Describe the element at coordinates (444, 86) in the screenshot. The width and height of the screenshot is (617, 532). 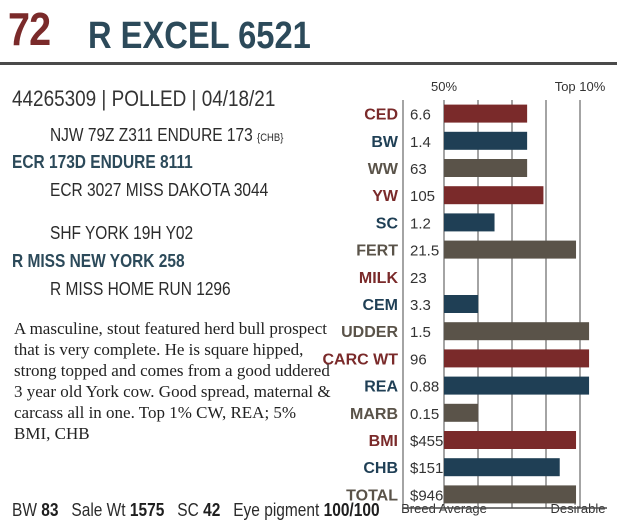
I see `chart-header-left: 50%` at that location.